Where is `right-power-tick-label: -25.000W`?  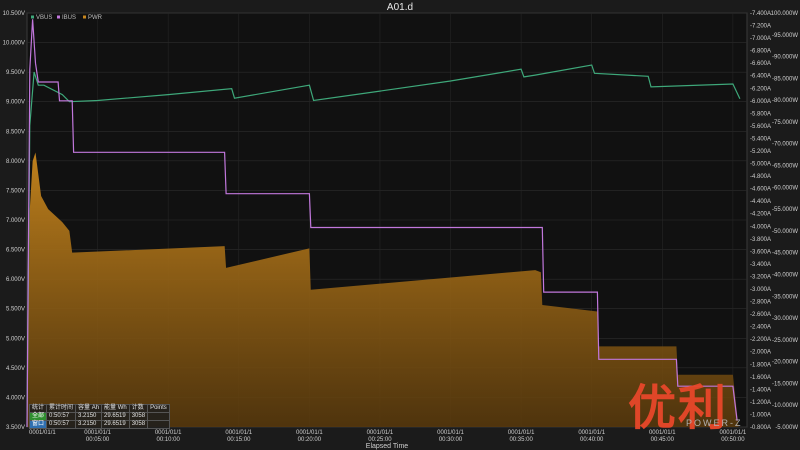
right-power-tick-label: -25.000W is located at coordinates (785, 341).